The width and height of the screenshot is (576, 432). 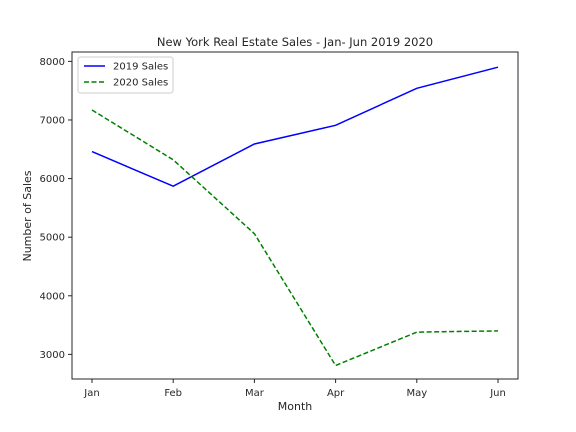 What do you see at coordinates (140, 83) in the screenshot?
I see `legend-label: 2020 Sales` at bounding box center [140, 83].